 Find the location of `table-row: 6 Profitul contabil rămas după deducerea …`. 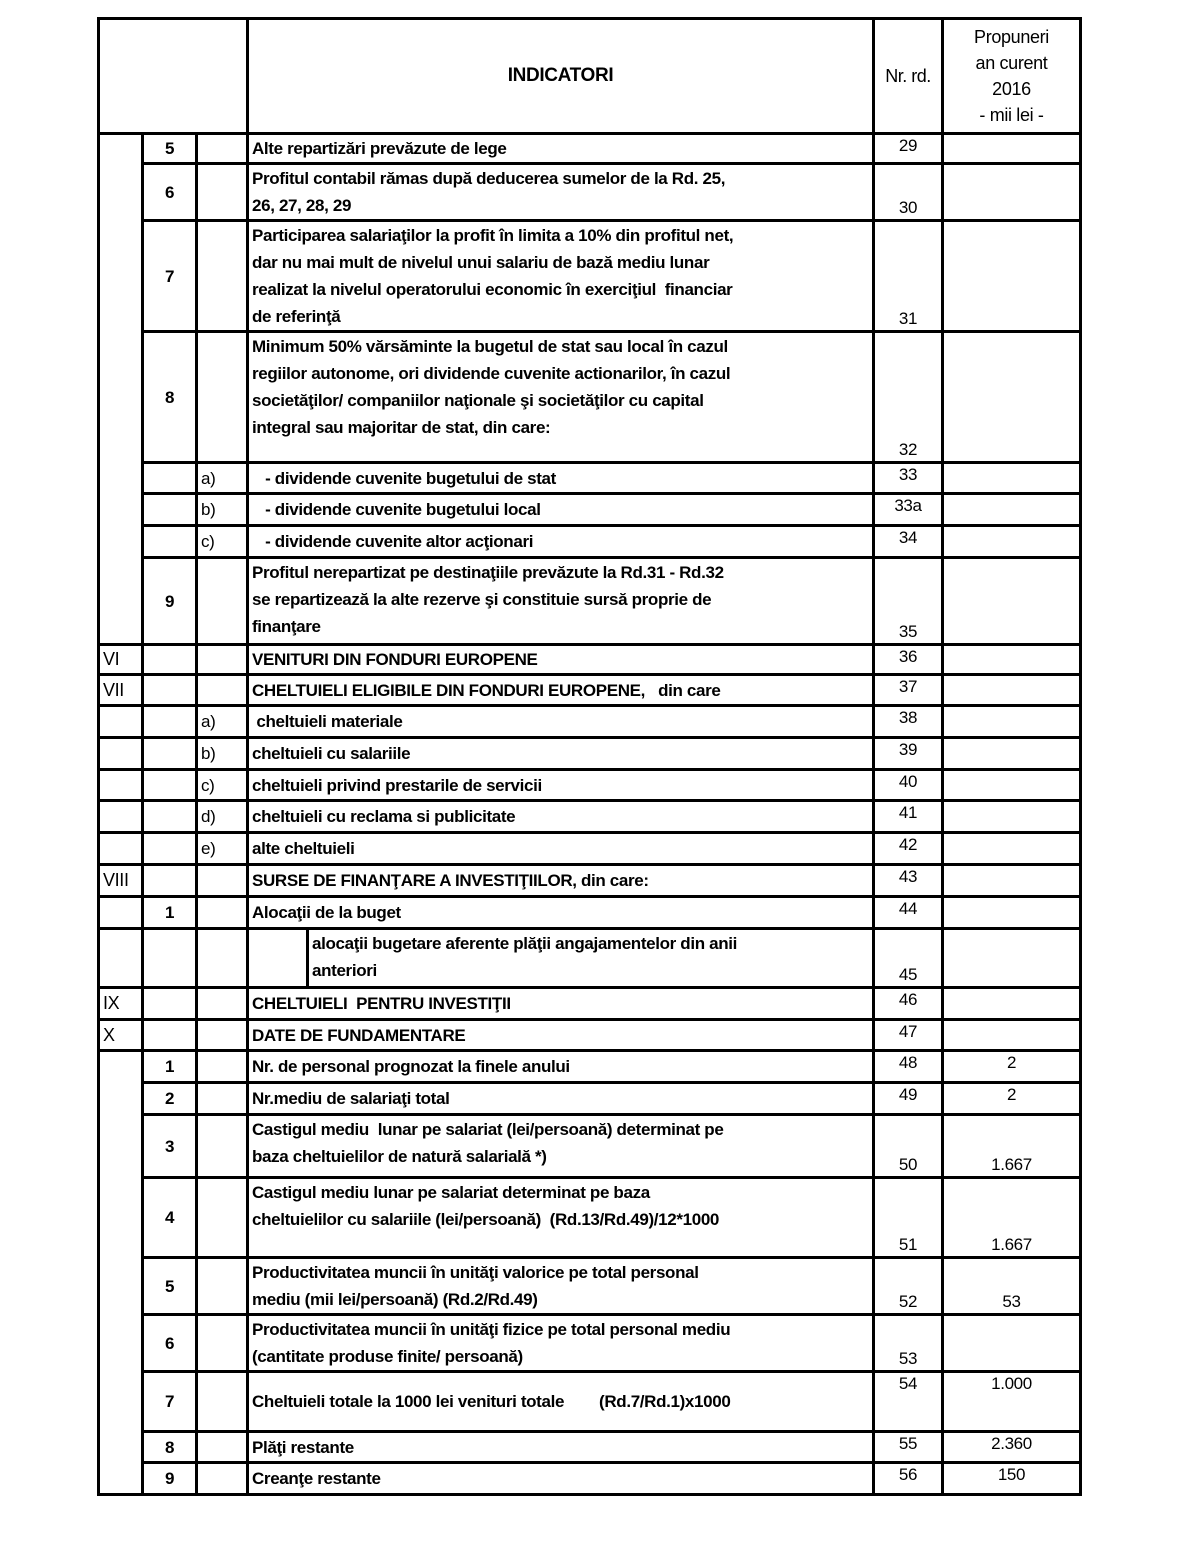

table-row: 6 Profitul contabil rămas după deducerea … is located at coordinates (590, 192).